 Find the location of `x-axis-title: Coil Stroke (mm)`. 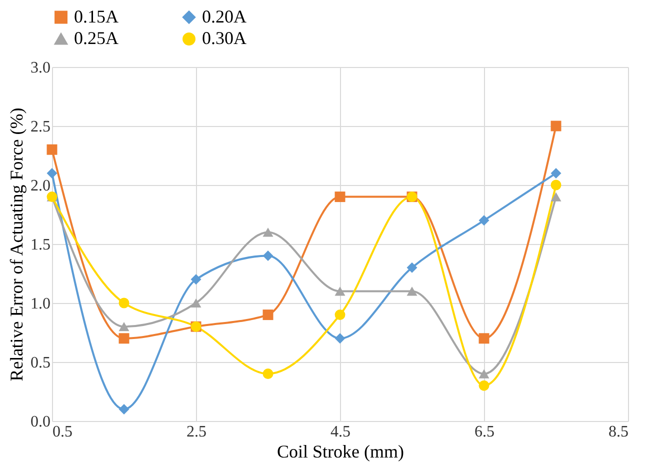

x-axis-title: Coil Stroke (mm) is located at coordinates (340, 452).